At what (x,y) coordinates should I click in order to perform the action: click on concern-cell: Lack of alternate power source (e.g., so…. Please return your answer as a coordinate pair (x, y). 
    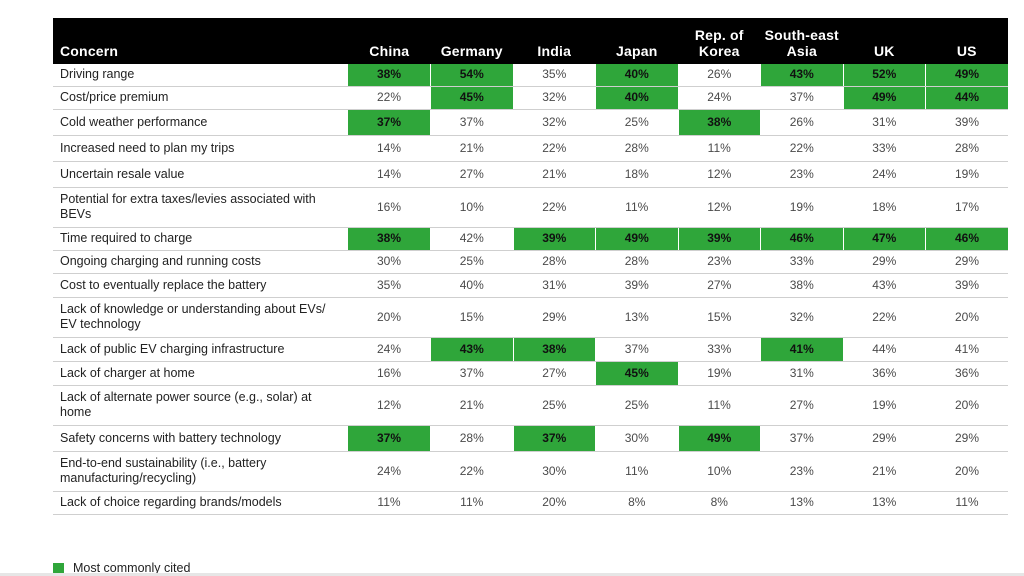
    Looking at the image, I should click on (200, 405).